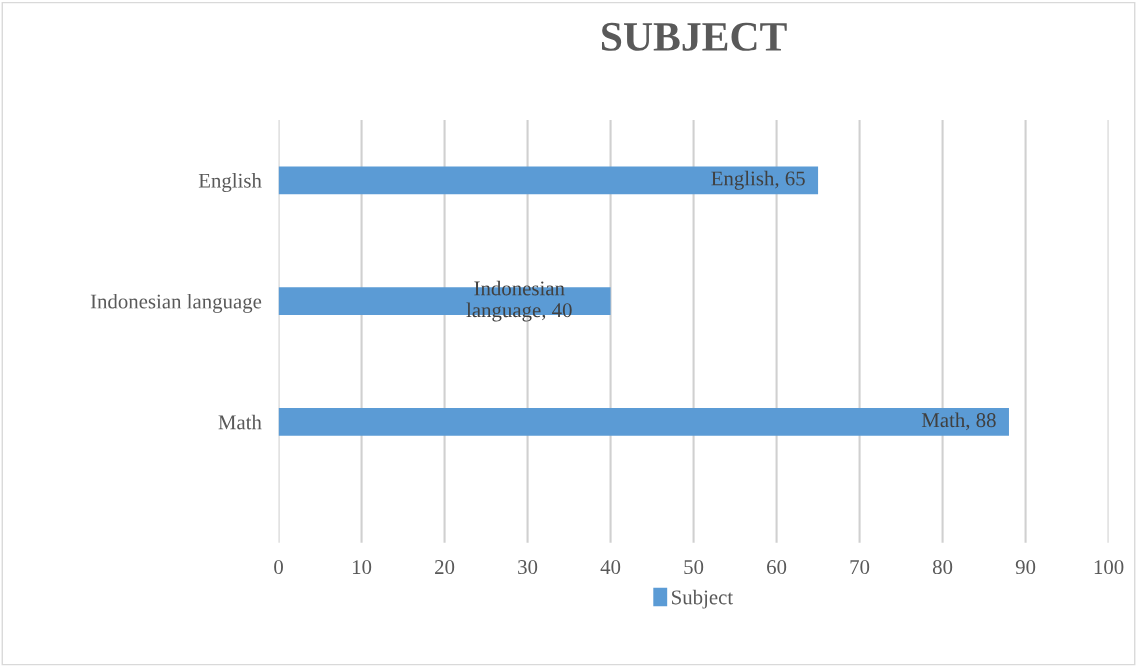 This screenshot has height=666, width=1137. What do you see at coordinates (528, 567) in the screenshot?
I see `x-tick-label: 30` at bounding box center [528, 567].